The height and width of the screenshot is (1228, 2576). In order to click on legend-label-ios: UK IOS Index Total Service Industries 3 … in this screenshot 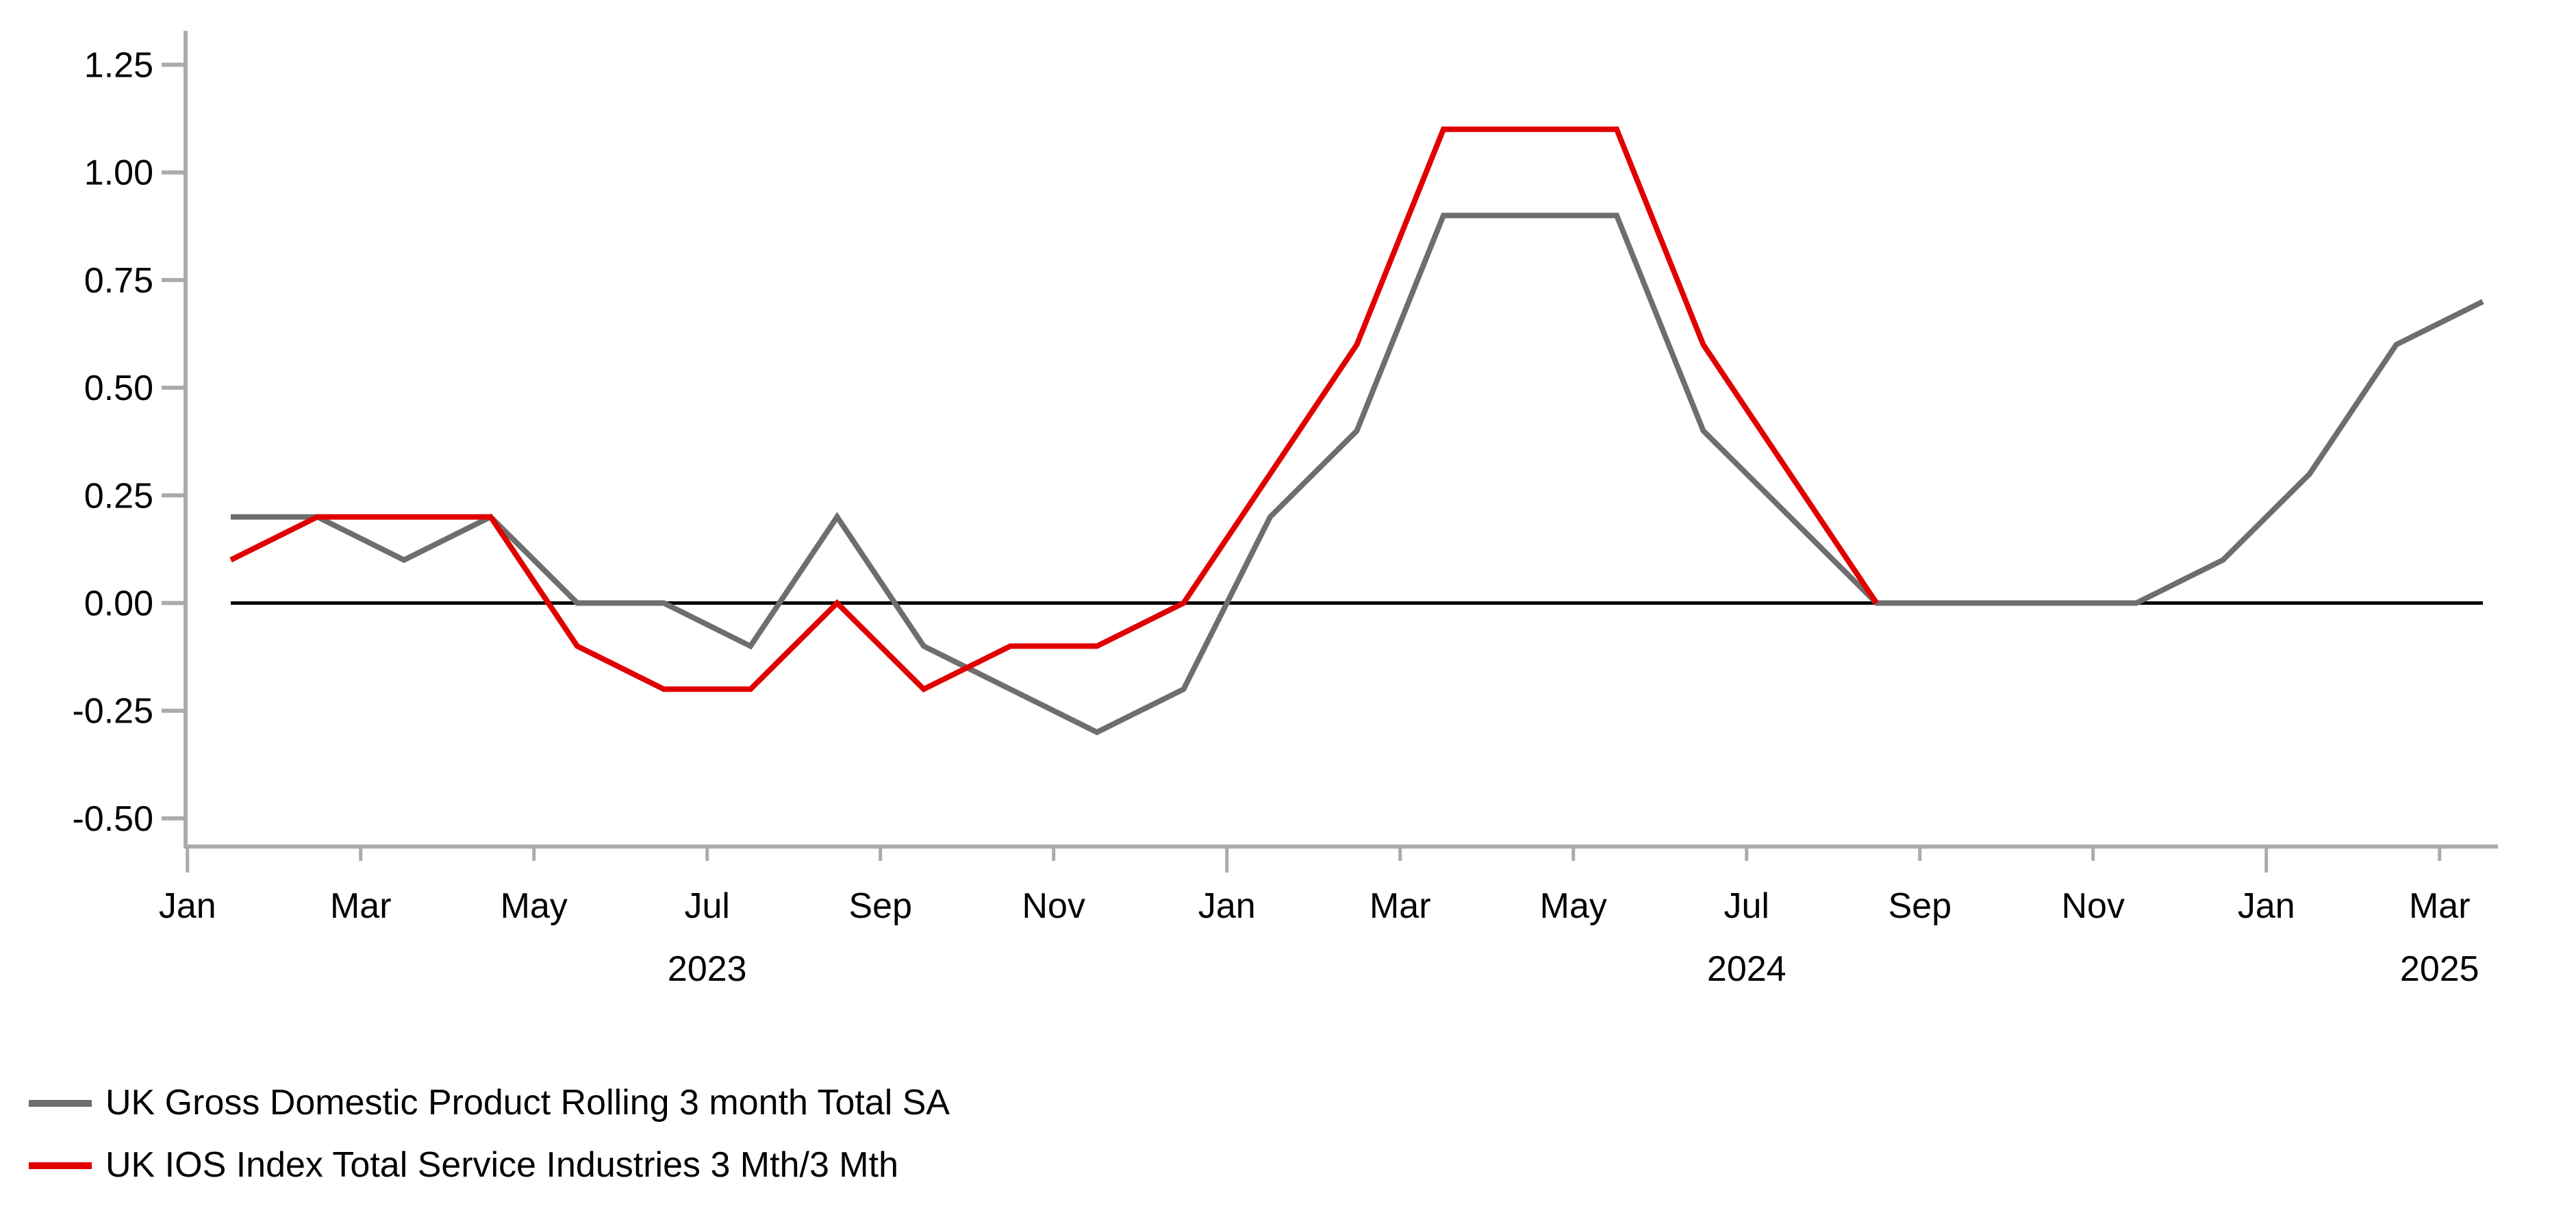, I will do `click(502, 1166)`.